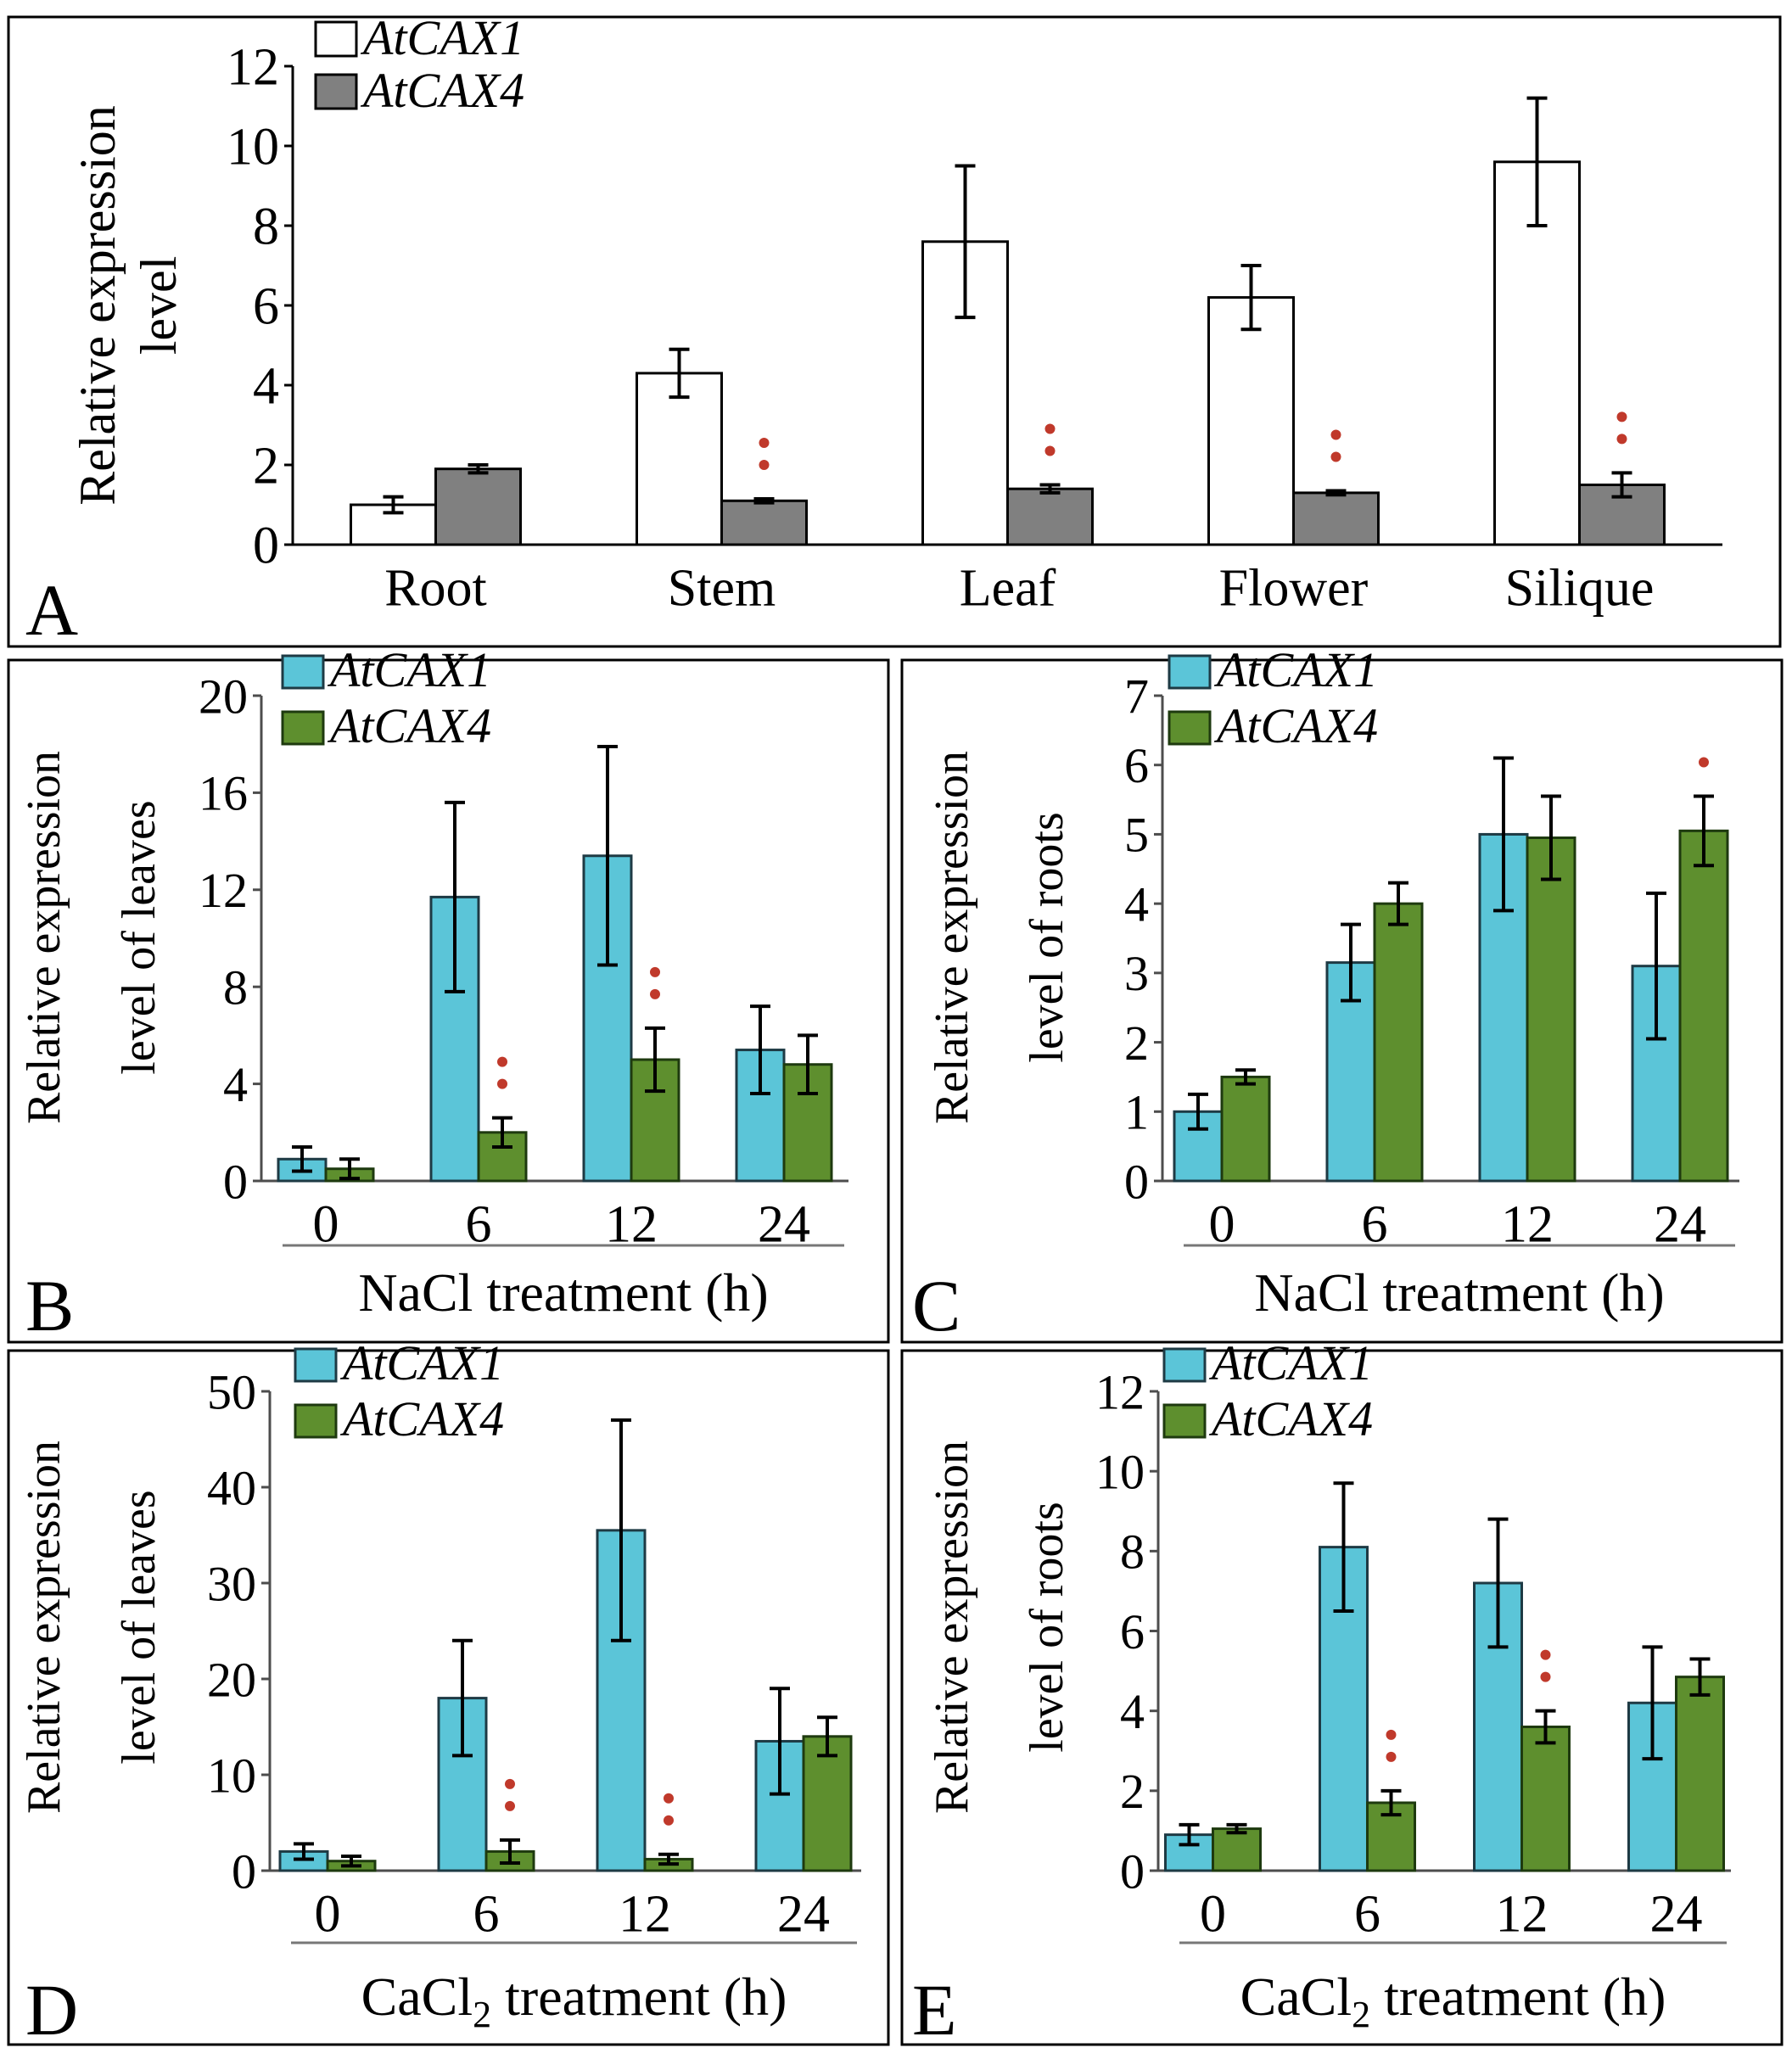 This screenshot has height=2059, width=1792. I want to click on y-tick-label: 2, so click(266, 466).